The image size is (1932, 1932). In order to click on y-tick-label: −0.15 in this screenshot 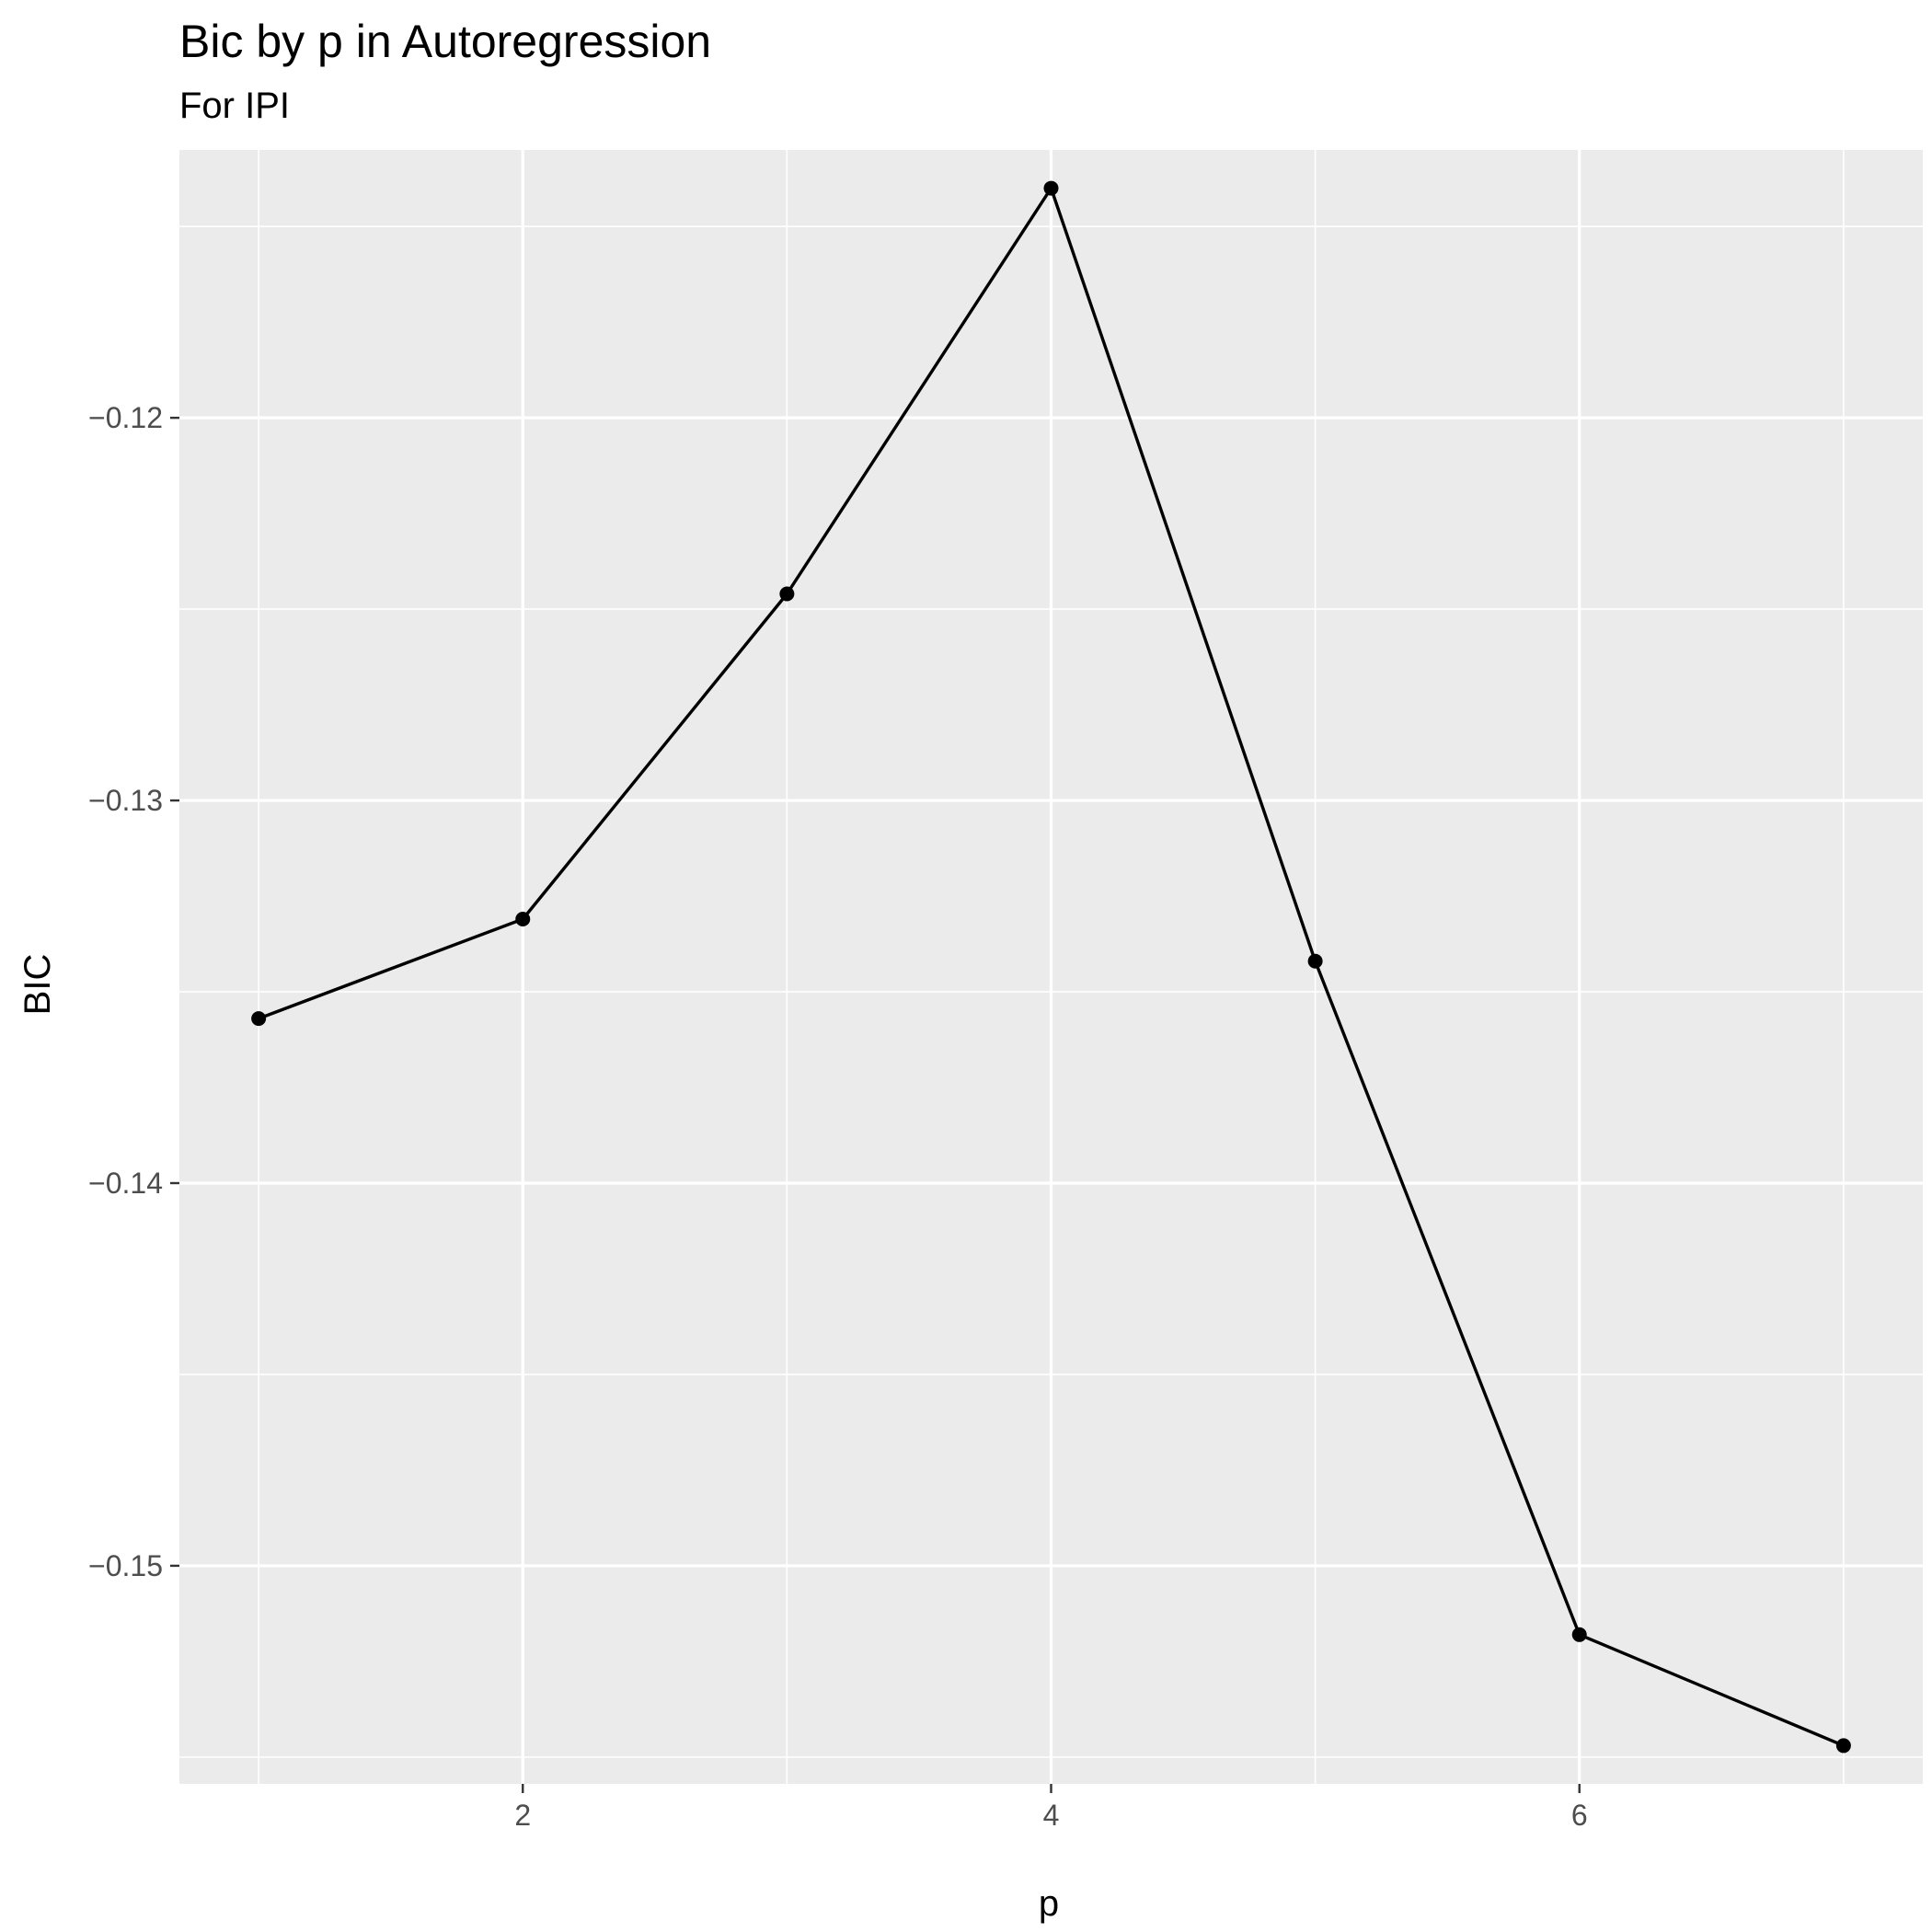, I will do `click(126, 1565)`.